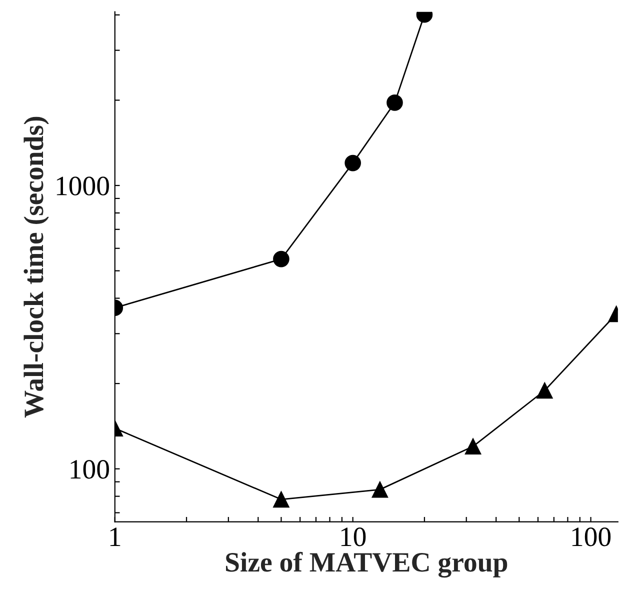 This screenshot has width=621, height=593. I want to click on y-tick-label: 1000, so click(82, 186).